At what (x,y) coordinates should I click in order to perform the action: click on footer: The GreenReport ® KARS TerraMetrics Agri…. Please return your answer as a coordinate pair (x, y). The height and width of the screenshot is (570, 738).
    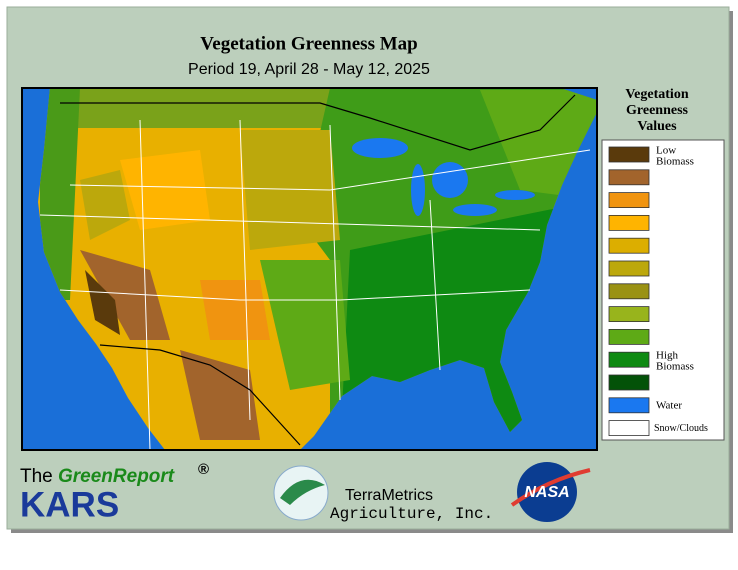
    Looking at the image, I should click on (305, 492).